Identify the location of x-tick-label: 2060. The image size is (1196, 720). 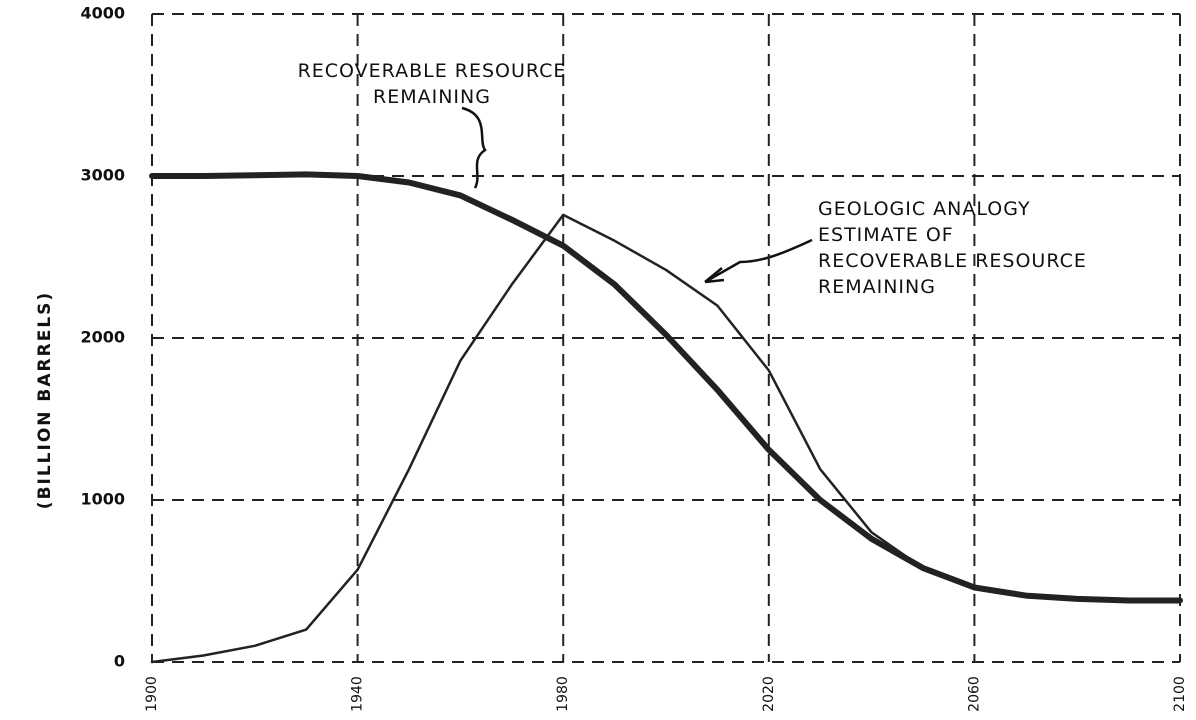
(974, 694).